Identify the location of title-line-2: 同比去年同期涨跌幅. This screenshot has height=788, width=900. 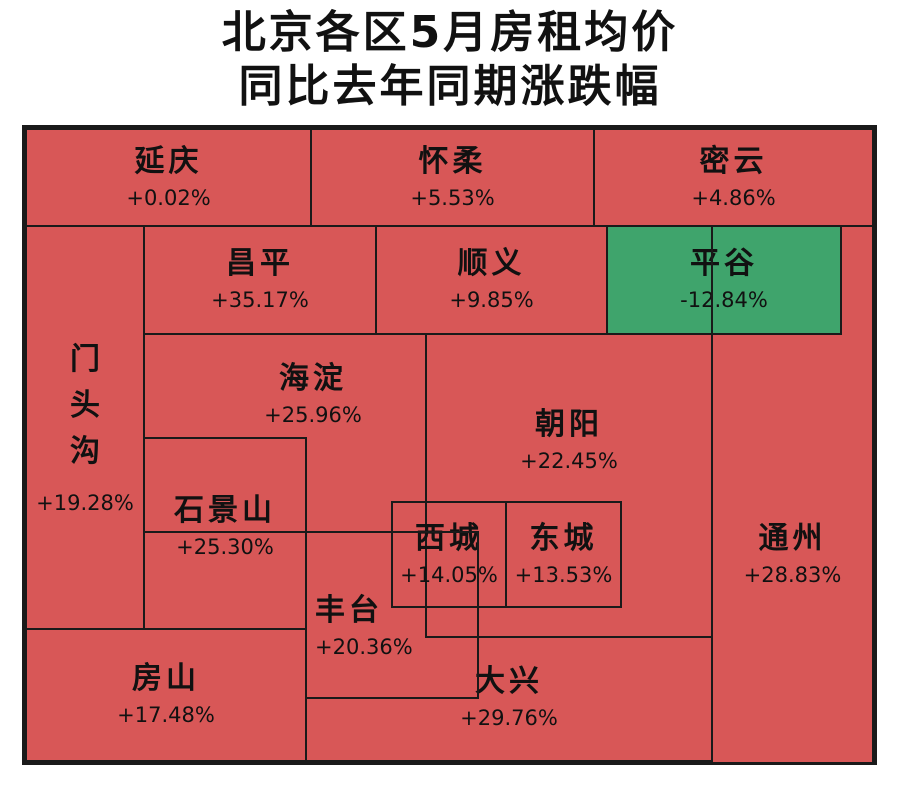
(450, 86).